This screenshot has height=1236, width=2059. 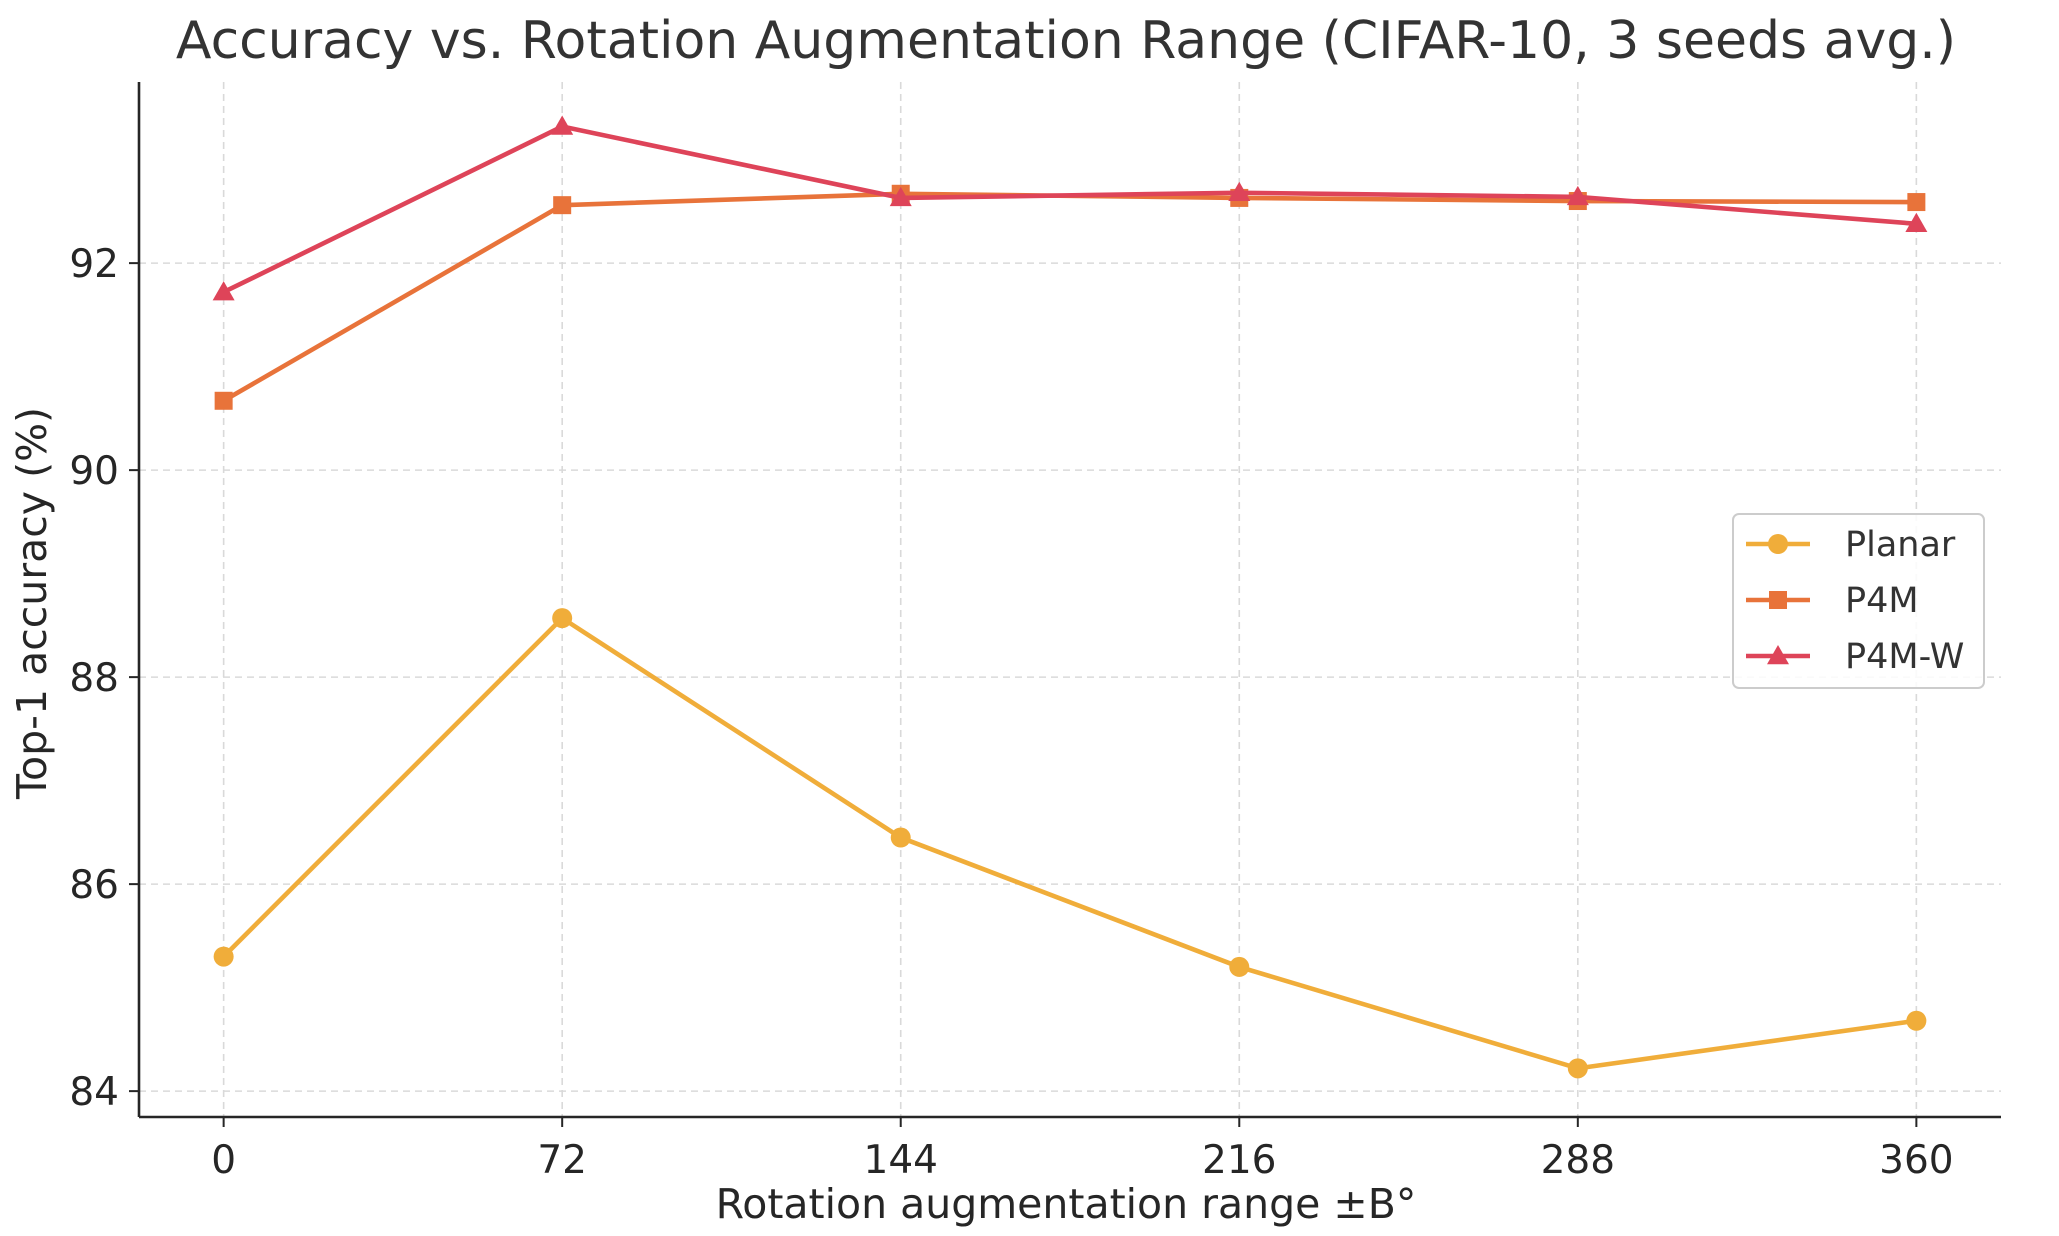 I want to click on series-p4m-w, so click(x=1070, y=208).